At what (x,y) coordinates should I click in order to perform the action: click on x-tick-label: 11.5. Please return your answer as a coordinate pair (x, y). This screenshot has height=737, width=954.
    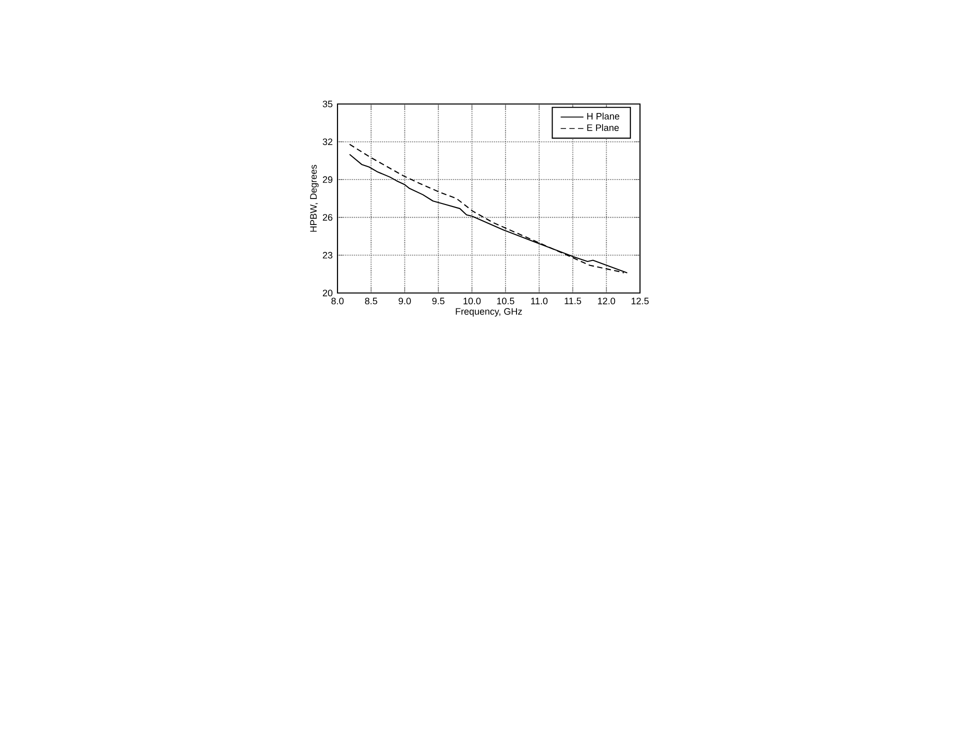
    Looking at the image, I should click on (573, 301).